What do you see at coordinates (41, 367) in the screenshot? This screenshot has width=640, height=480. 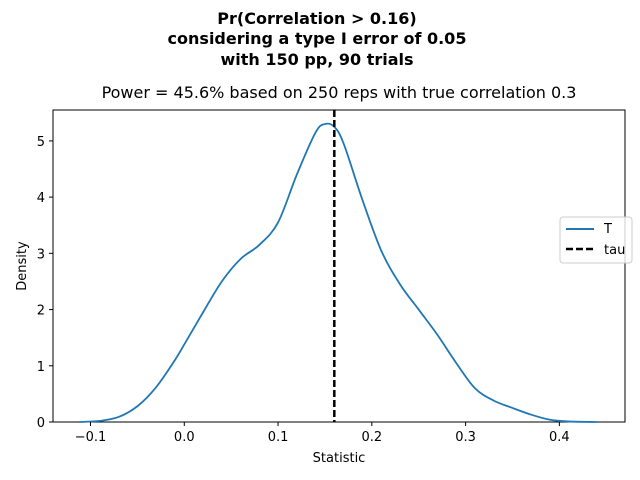 I see `y-tick-label: 1` at bounding box center [41, 367].